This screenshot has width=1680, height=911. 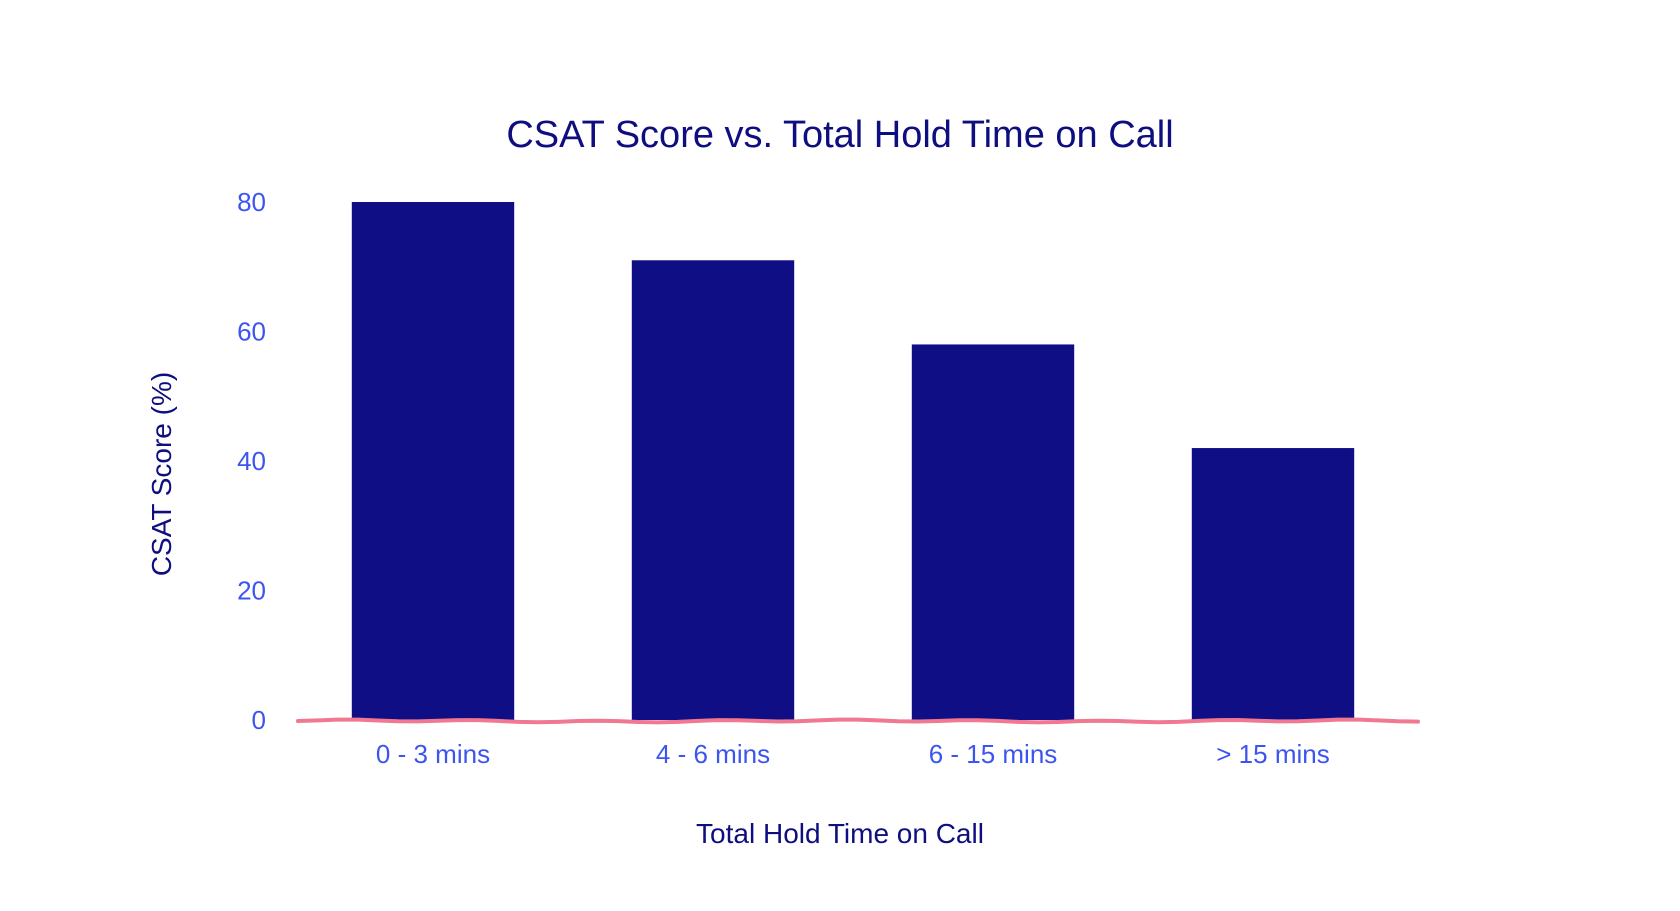 I want to click on y-tick-label: 40, so click(x=251, y=461).